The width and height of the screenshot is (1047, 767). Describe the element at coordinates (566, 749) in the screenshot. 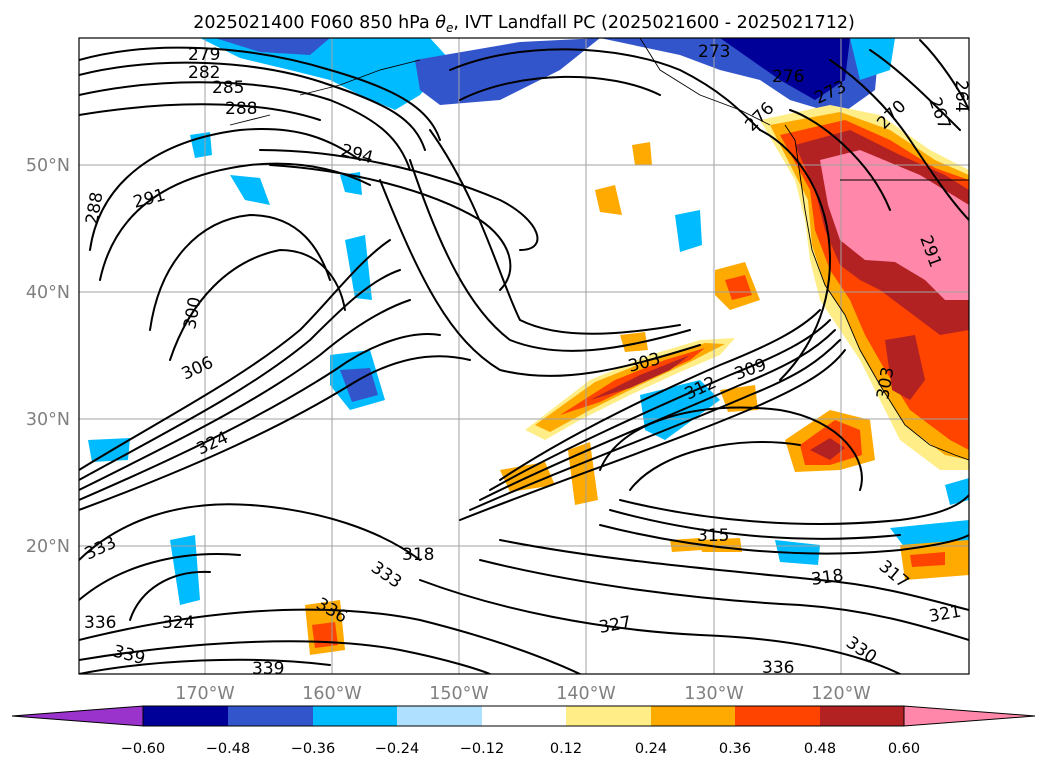

I see `colorbar-tick-label: 0.12` at that location.